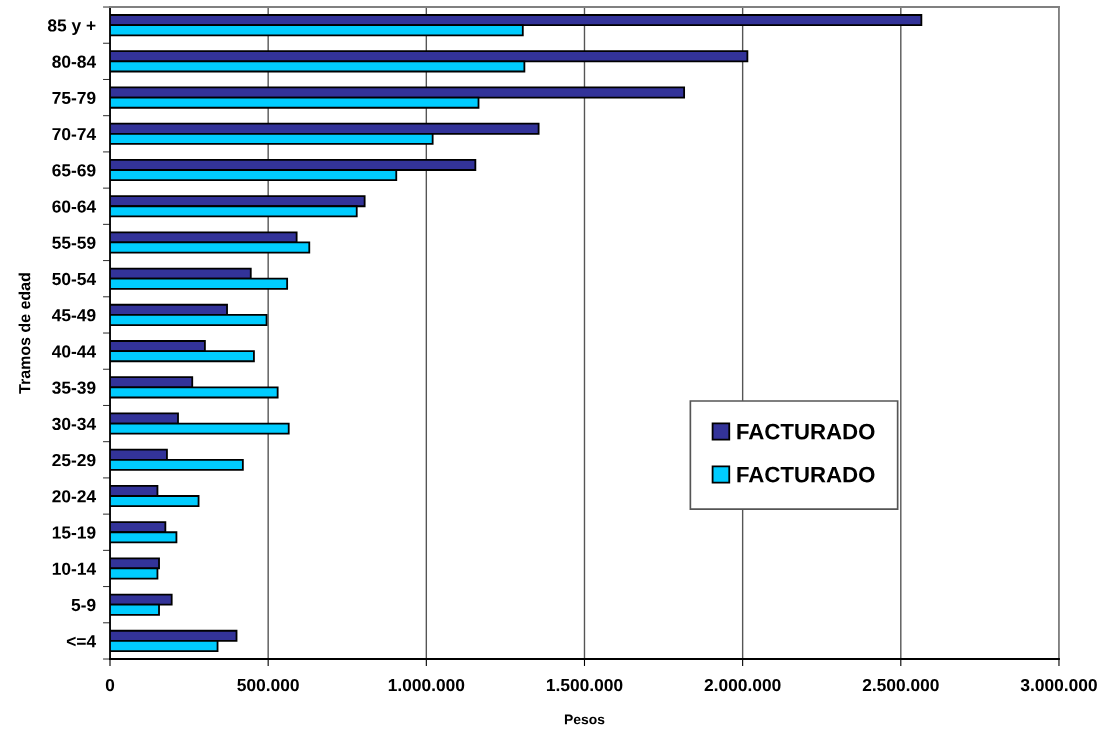  Describe the element at coordinates (71, 27) in the screenshot. I see `y-tick-label: 85 y +` at that location.